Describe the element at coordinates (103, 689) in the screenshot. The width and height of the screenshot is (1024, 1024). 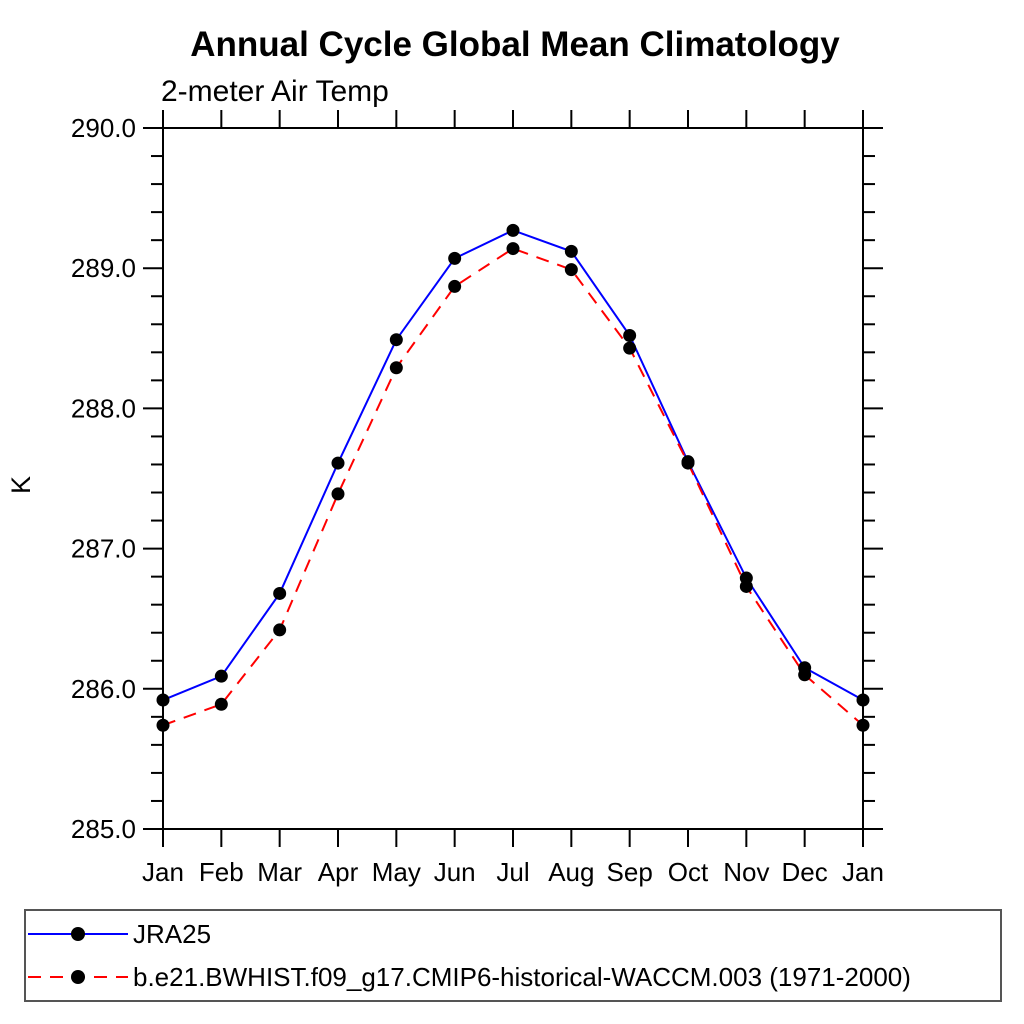
I see `y-tick-label: 286.0` at that location.